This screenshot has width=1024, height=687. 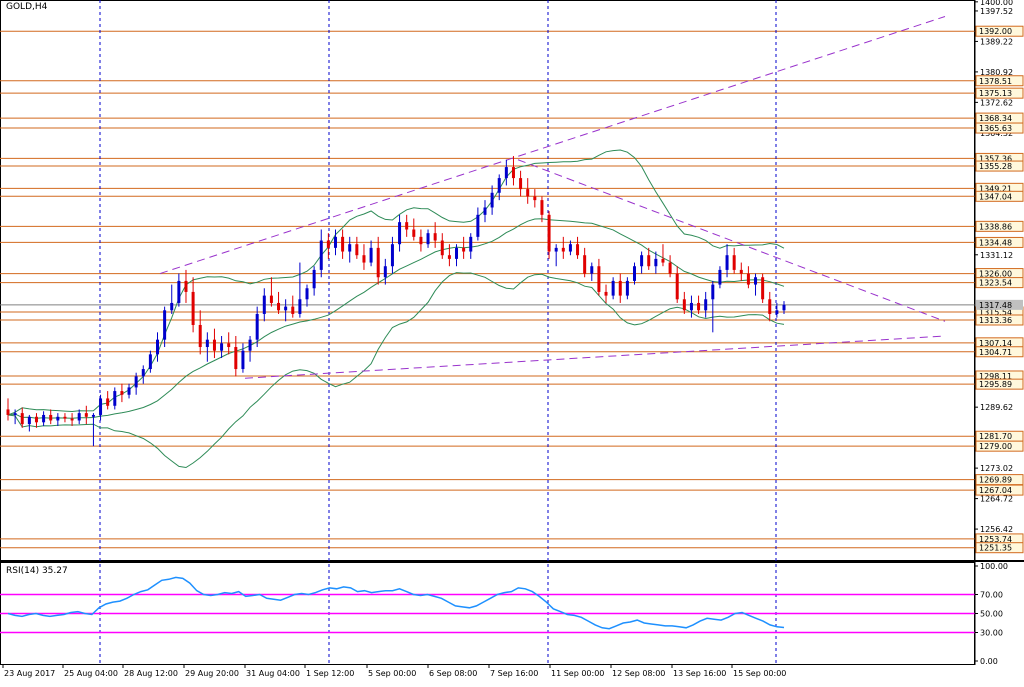 I want to click on rsi-axis-label: 30.00, so click(x=991, y=633).